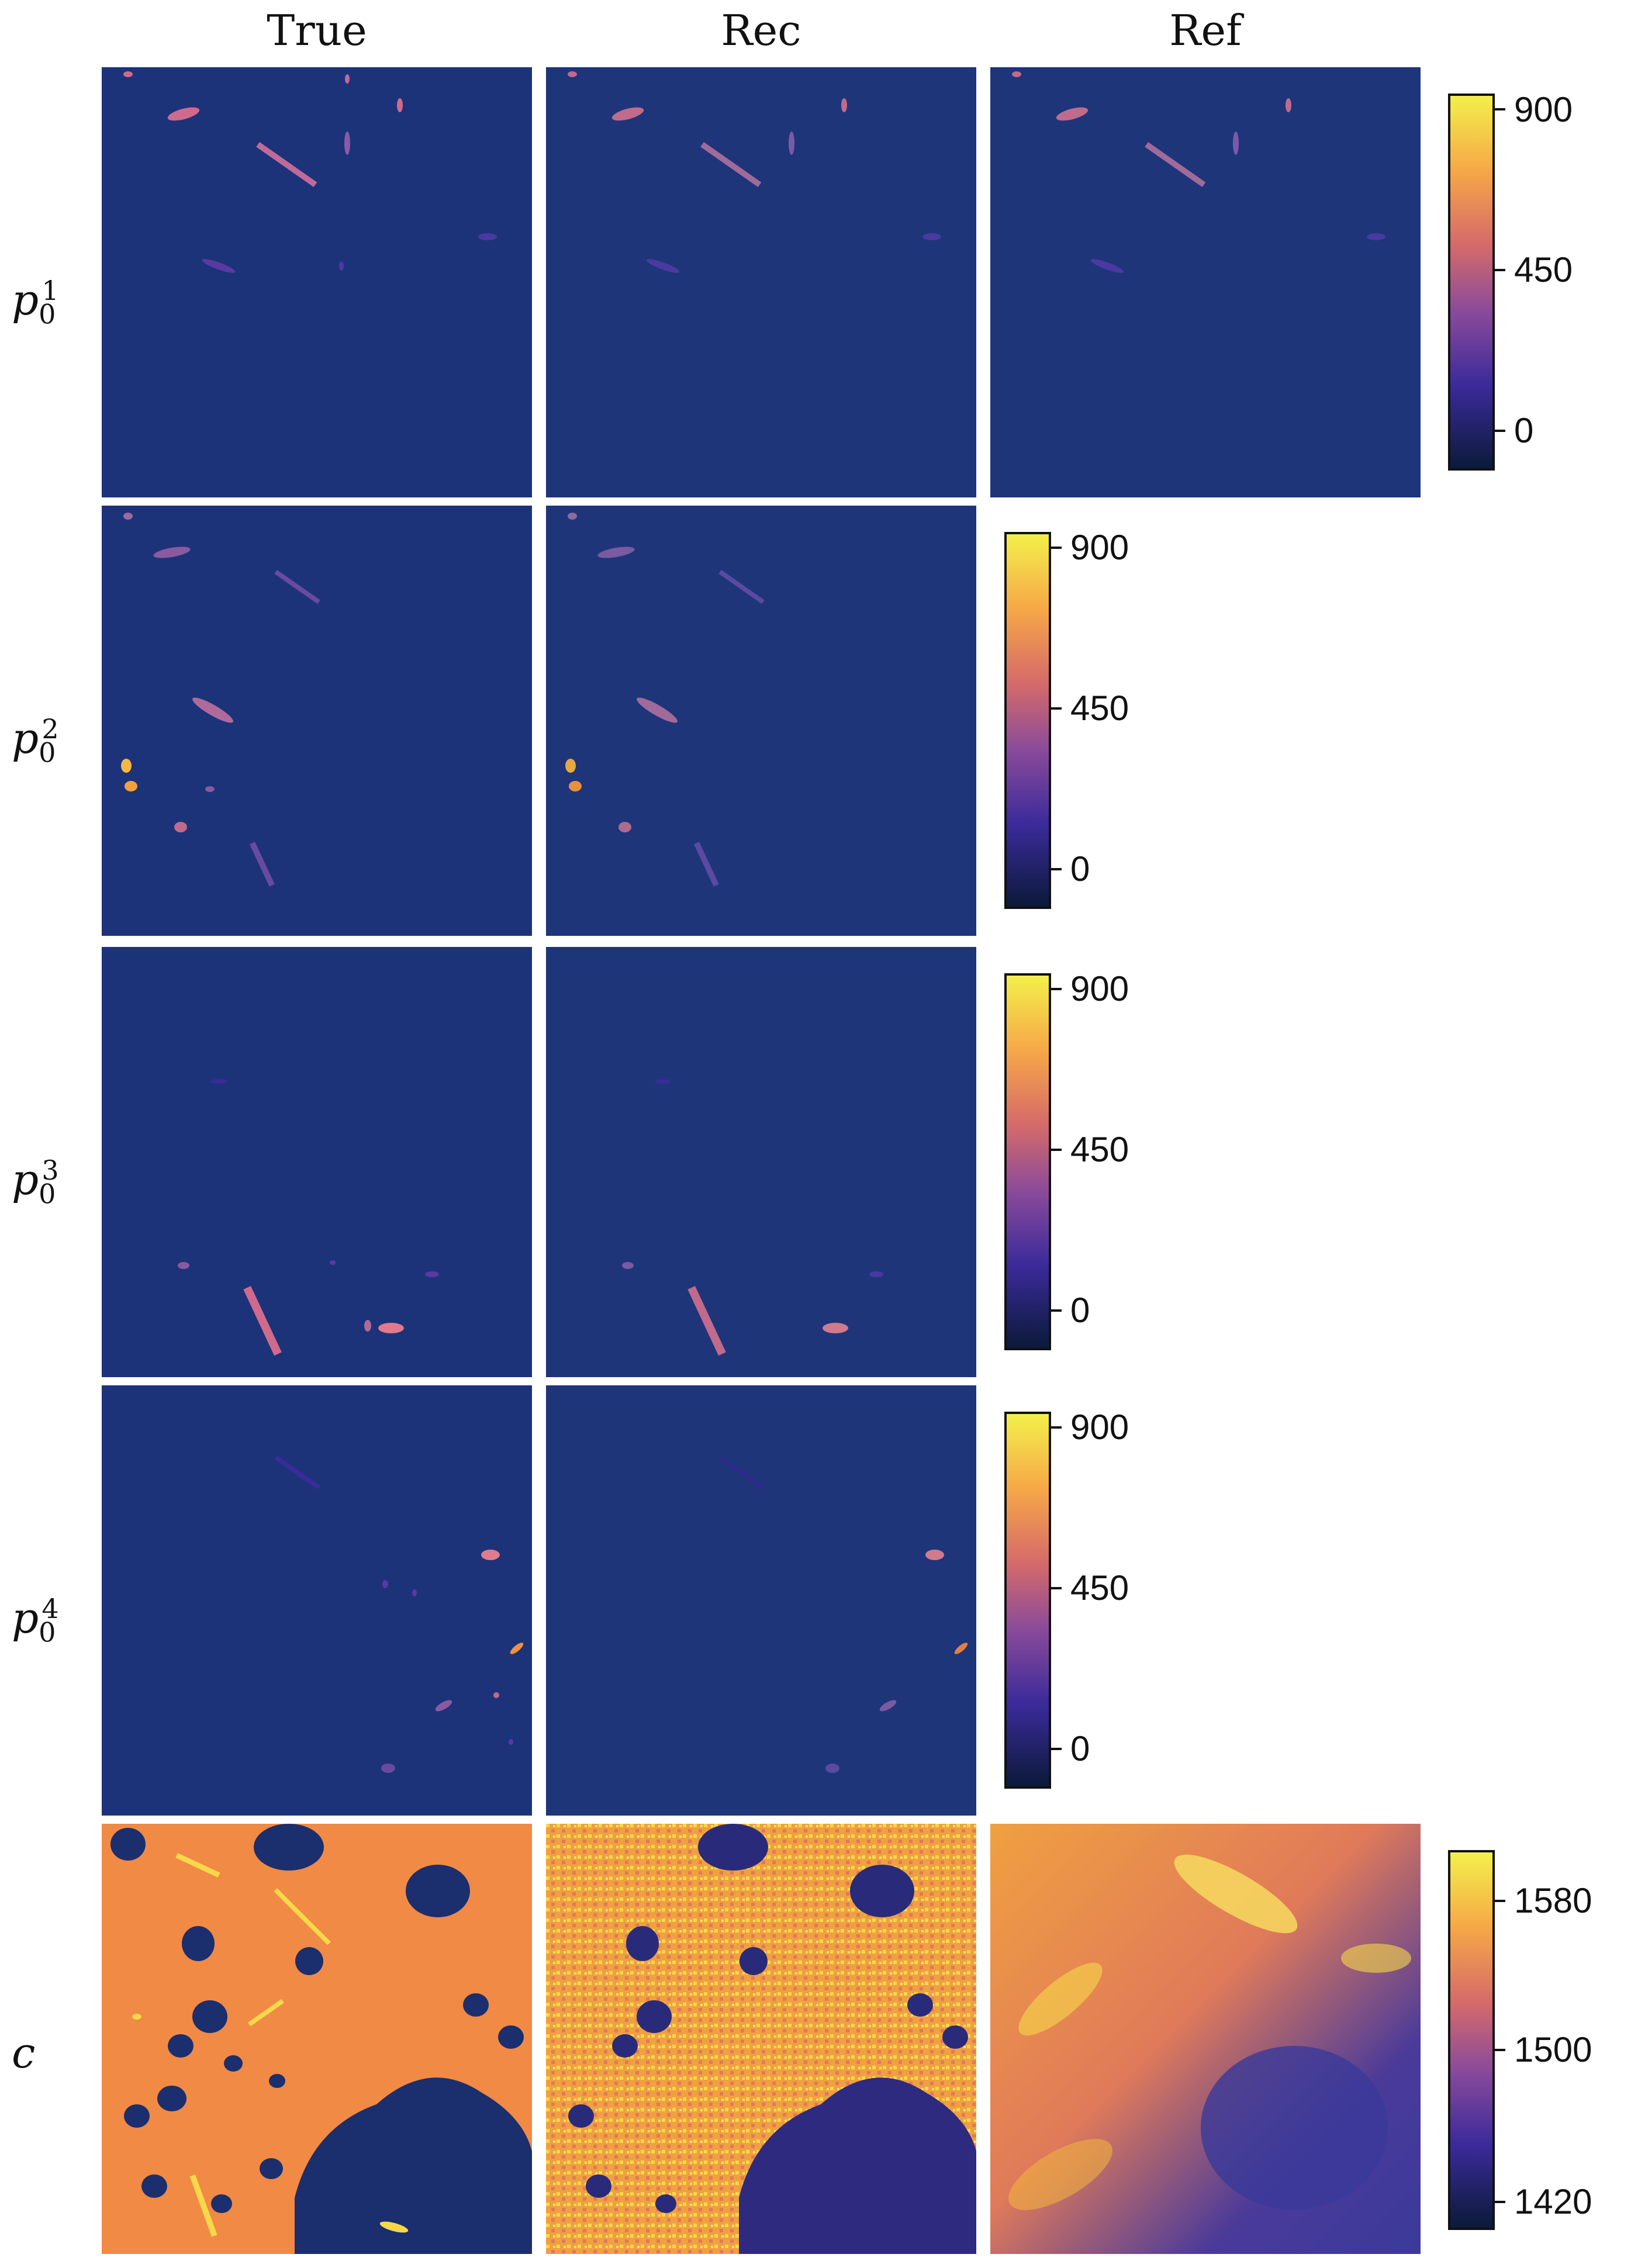  I want to click on colorbar-p3-label-0: 0, so click(1080, 1311).